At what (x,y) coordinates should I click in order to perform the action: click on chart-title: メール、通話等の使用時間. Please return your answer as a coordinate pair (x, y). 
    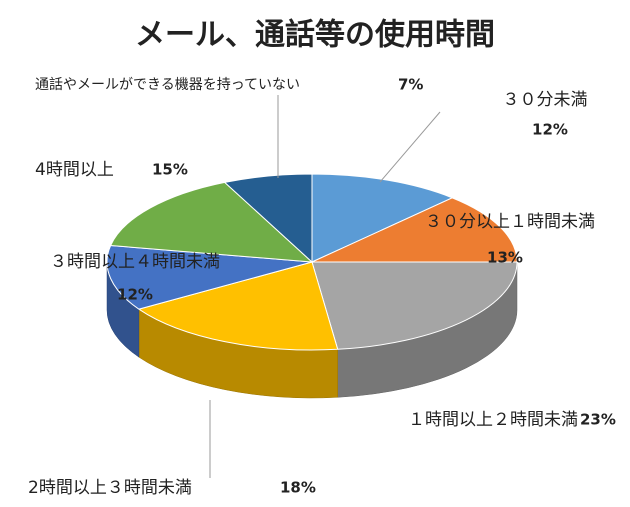
    Looking at the image, I should click on (315, 35).